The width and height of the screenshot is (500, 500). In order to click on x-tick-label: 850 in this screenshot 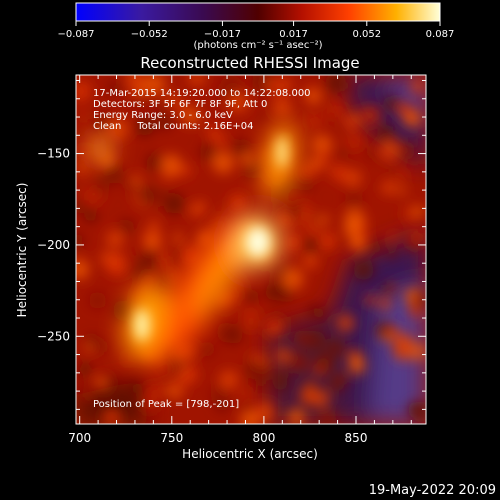, I will do `click(356, 438)`.